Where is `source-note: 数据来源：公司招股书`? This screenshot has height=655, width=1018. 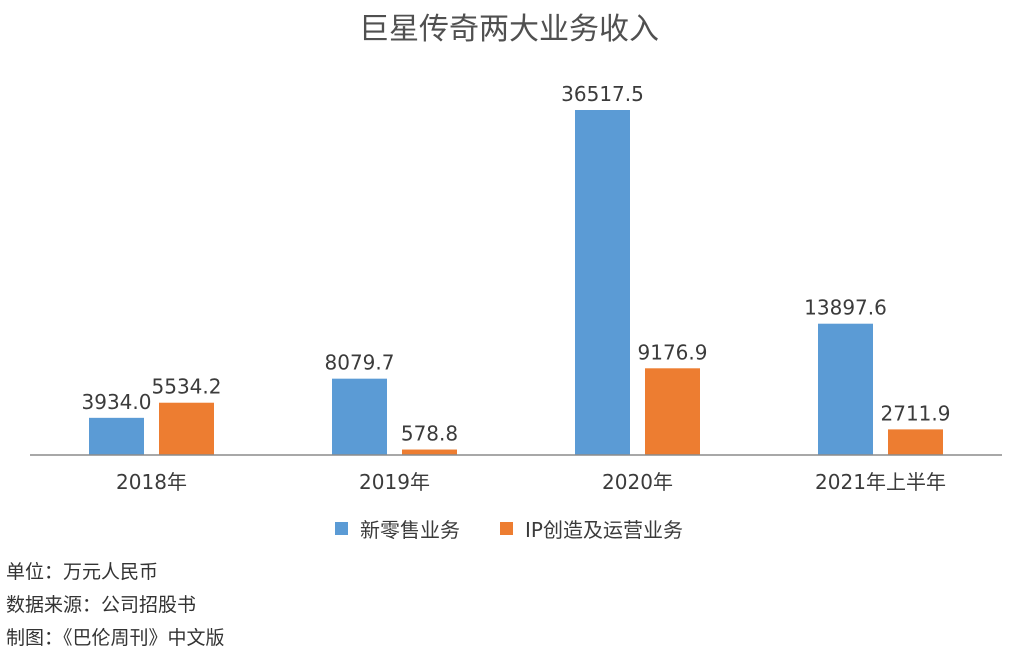 source-note: 数据来源：公司招股书 is located at coordinates (101, 605).